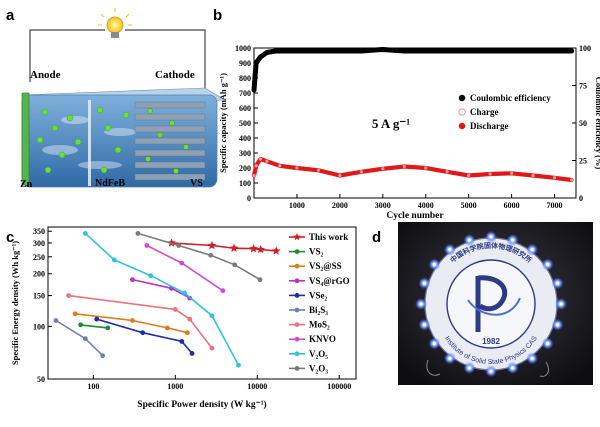 The height and width of the screenshot is (427, 600). I want to click on y-tick-label-c: 150, so click(39, 296).